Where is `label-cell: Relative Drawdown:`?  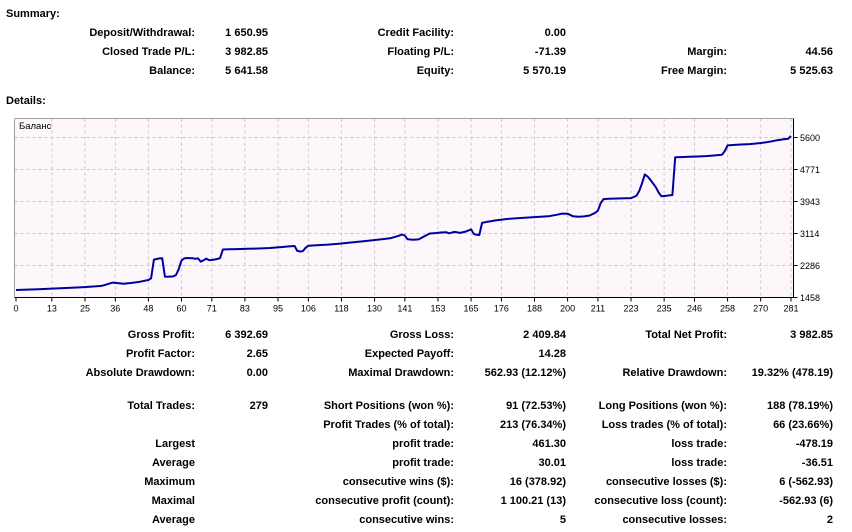 label-cell: Relative Drawdown: is located at coordinates (674, 373).